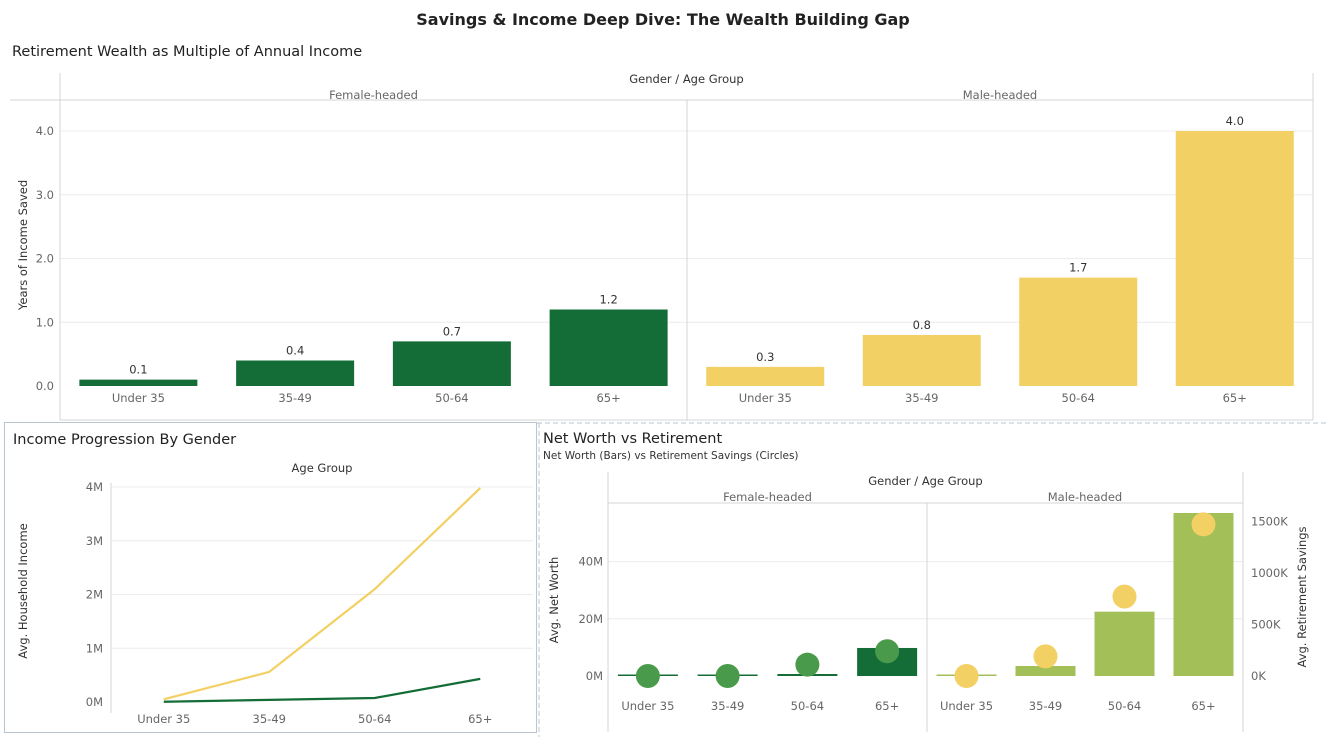  Describe the element at coordinates (1269, 573) in the screenshot. I see `y-tick-label-right: 1000K` at that location.